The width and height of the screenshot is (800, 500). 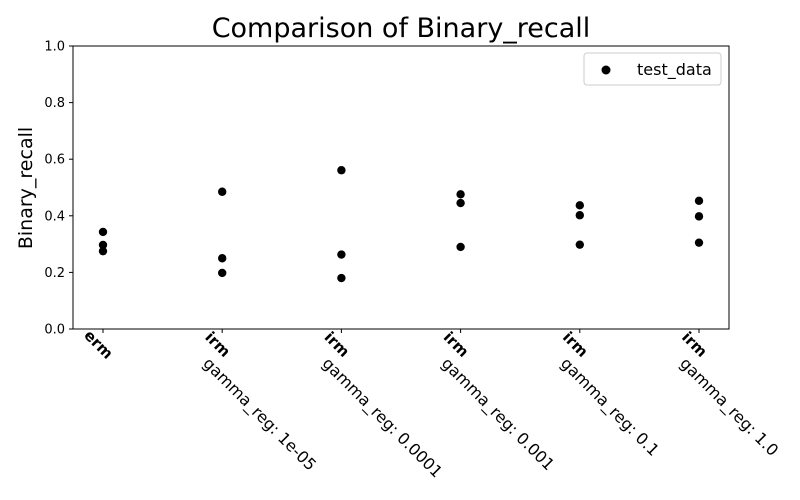 What do you see at coordinates (54, 103) in the screenshot?
I see `y-tick-label: 0.8` at bounding box center [54, 103].